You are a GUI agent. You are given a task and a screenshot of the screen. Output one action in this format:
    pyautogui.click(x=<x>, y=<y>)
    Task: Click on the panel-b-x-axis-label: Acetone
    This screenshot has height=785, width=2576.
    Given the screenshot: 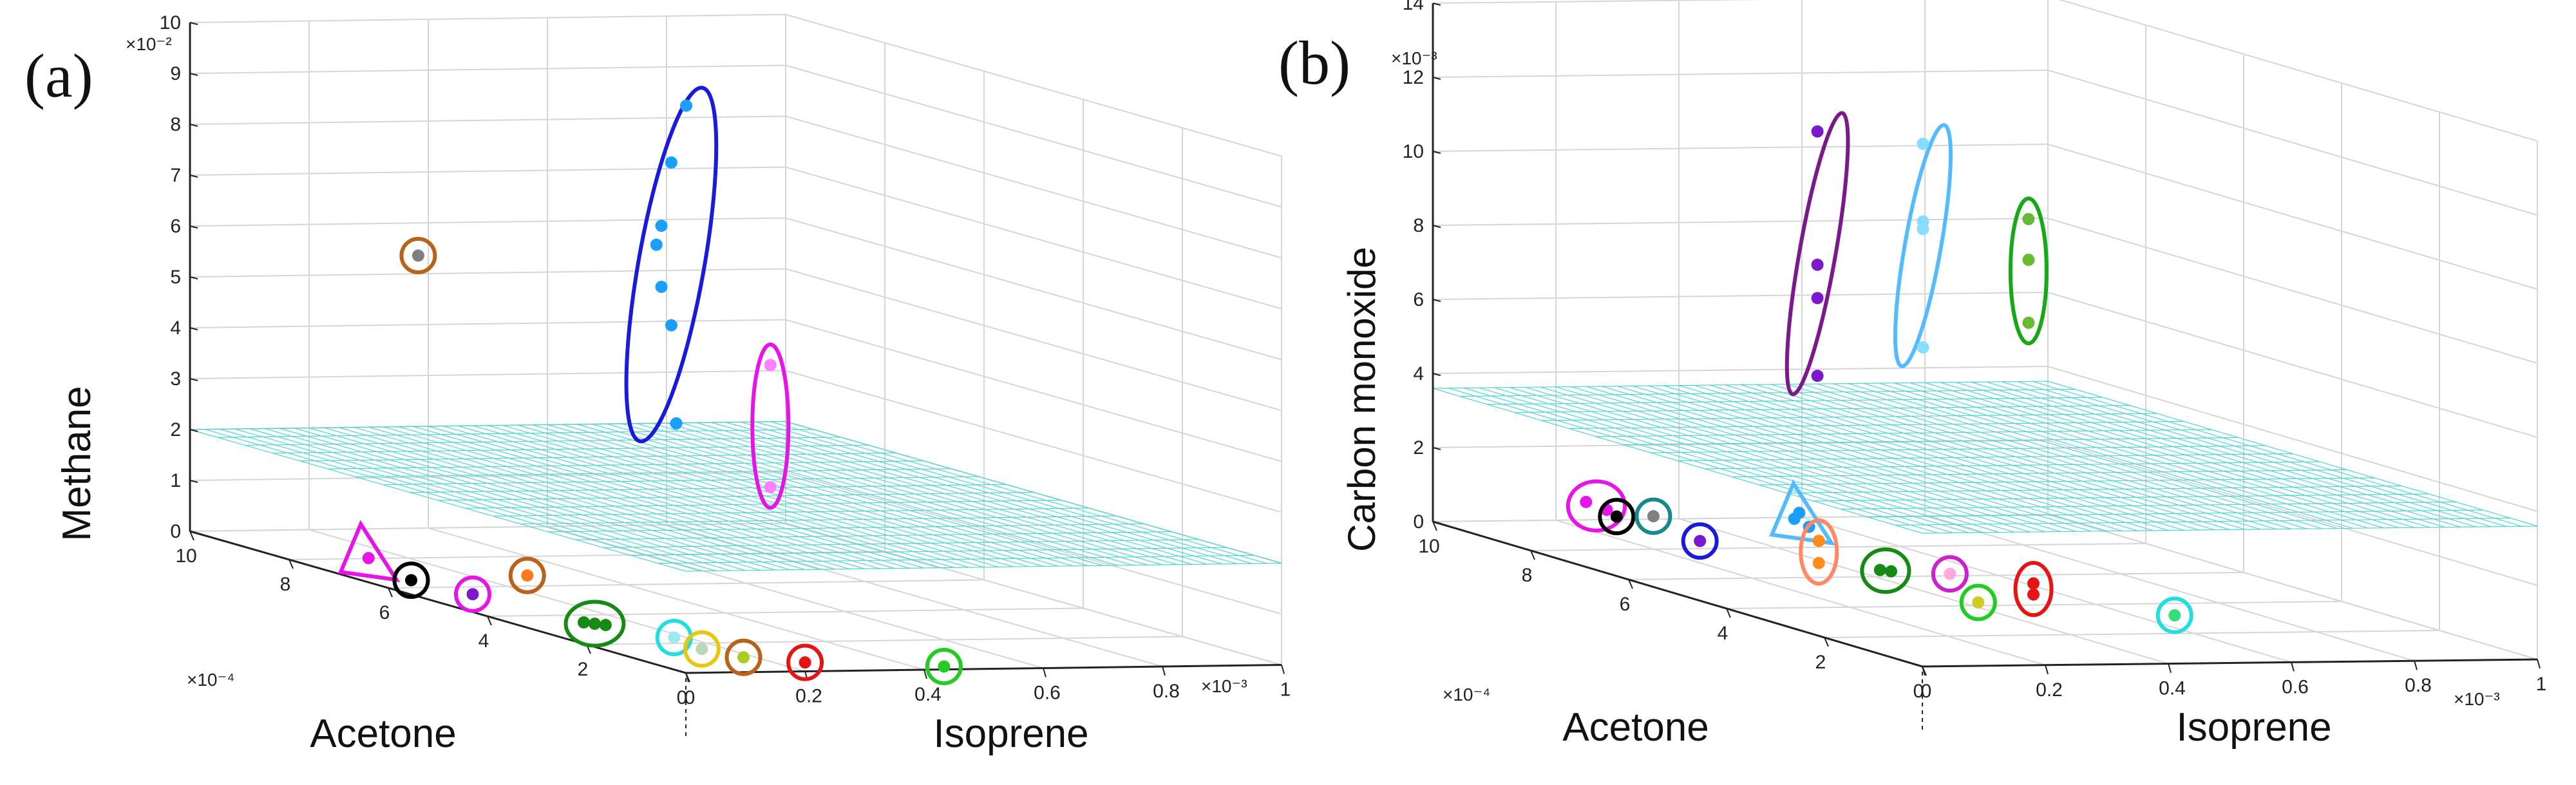 What is the action you would take?
    pyautogui.click(x=1636, y=728)
    